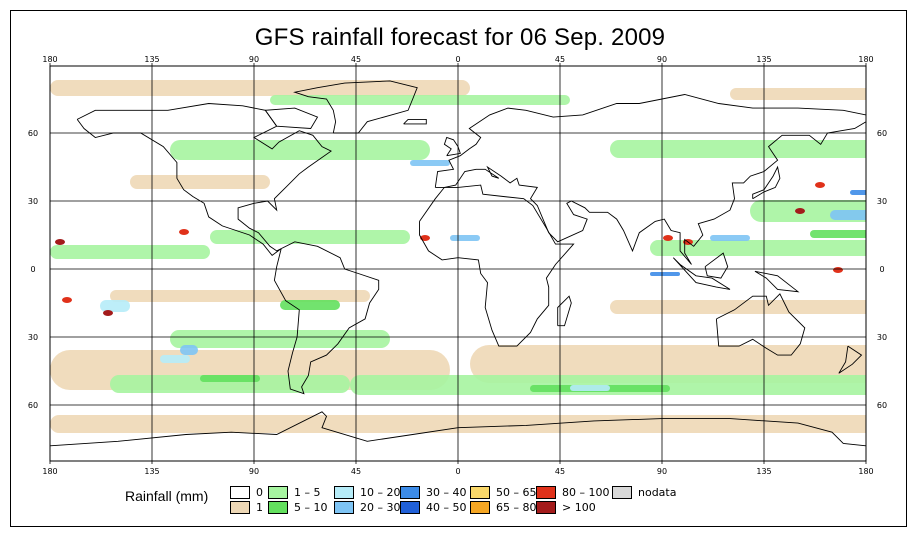 The image size is (920, 539). Describe the element at coordinates (446, 492) in the screenshot. I see `legend-label: 30 – 40` at that location.